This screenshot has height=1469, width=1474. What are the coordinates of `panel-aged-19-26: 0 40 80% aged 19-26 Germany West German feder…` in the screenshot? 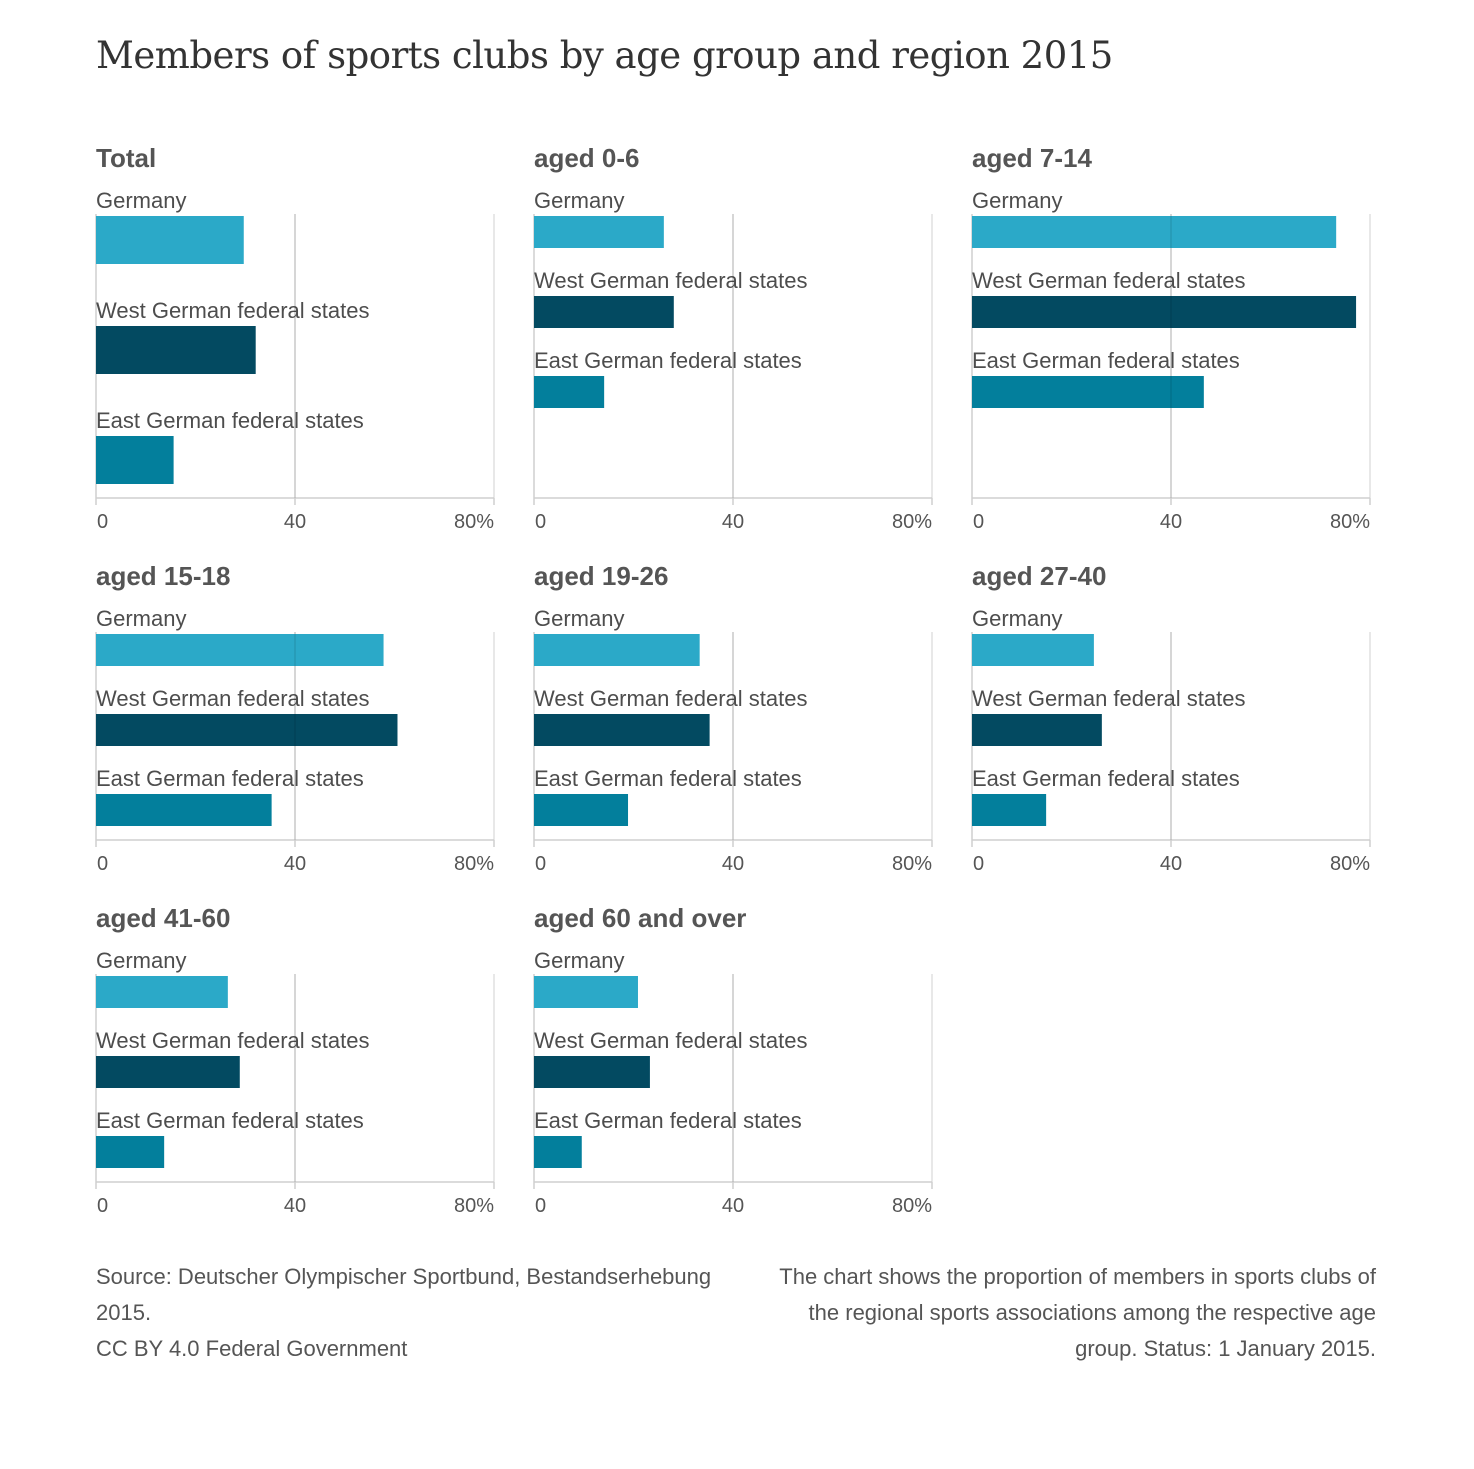 It's located at (733, 718).